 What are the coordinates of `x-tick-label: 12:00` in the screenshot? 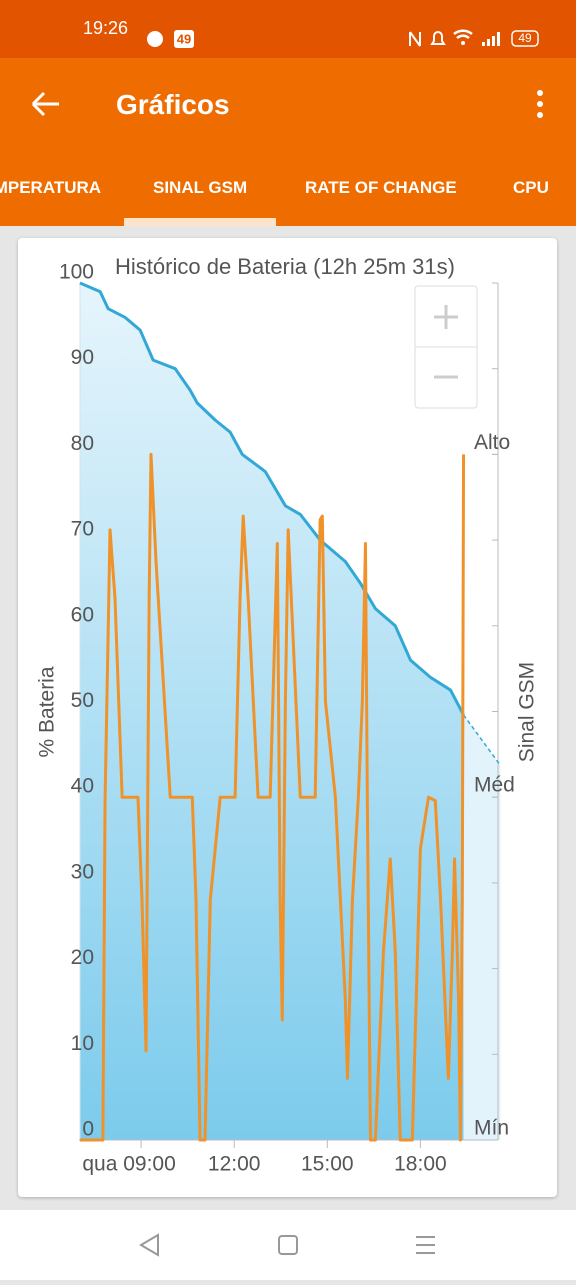 It's located at (234, 1164).